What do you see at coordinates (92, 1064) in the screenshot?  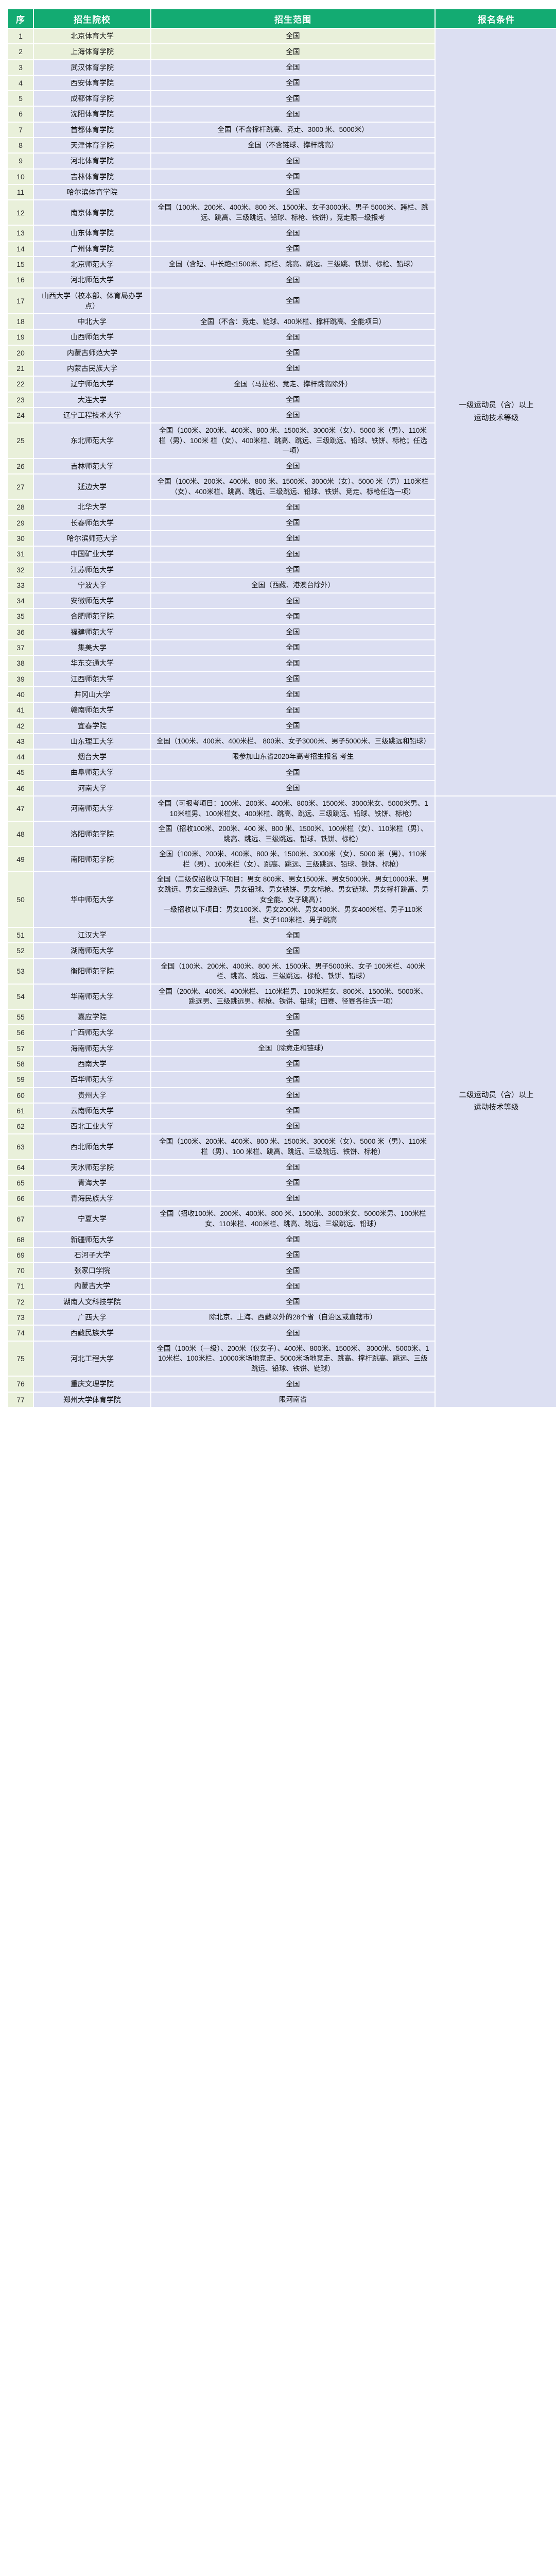 I see `cell-school: 西南大学` at bounding box center [92, 1064].